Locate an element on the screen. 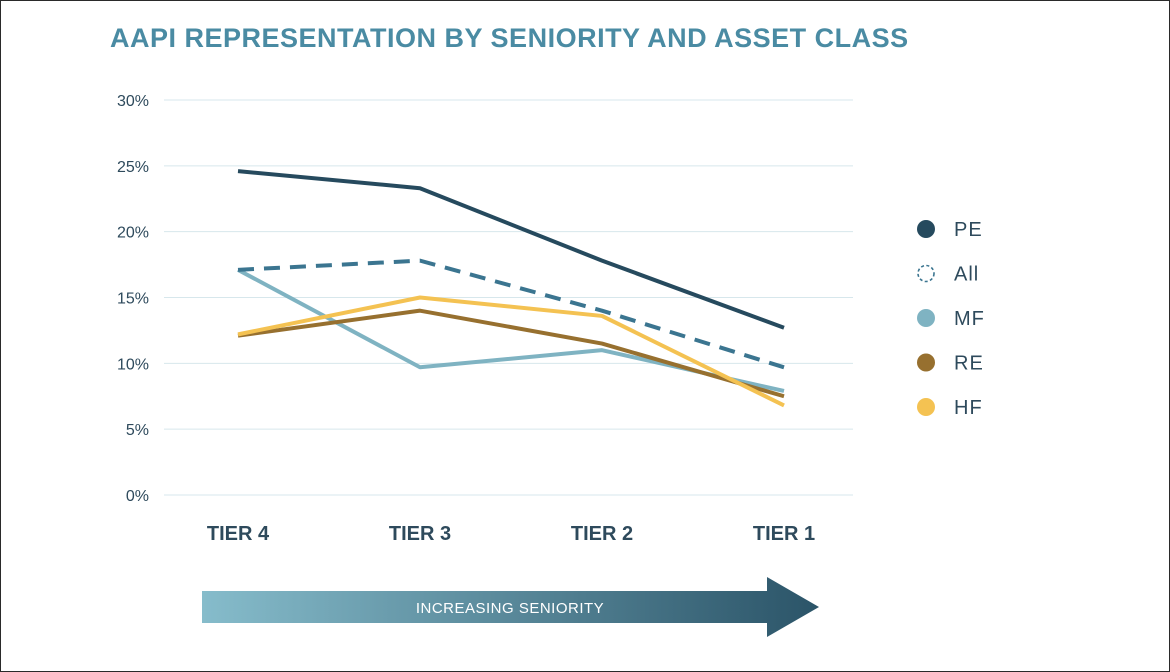 This screenshot has height=672, width=1170. series-line-hf is located at coordinates (511, 351).